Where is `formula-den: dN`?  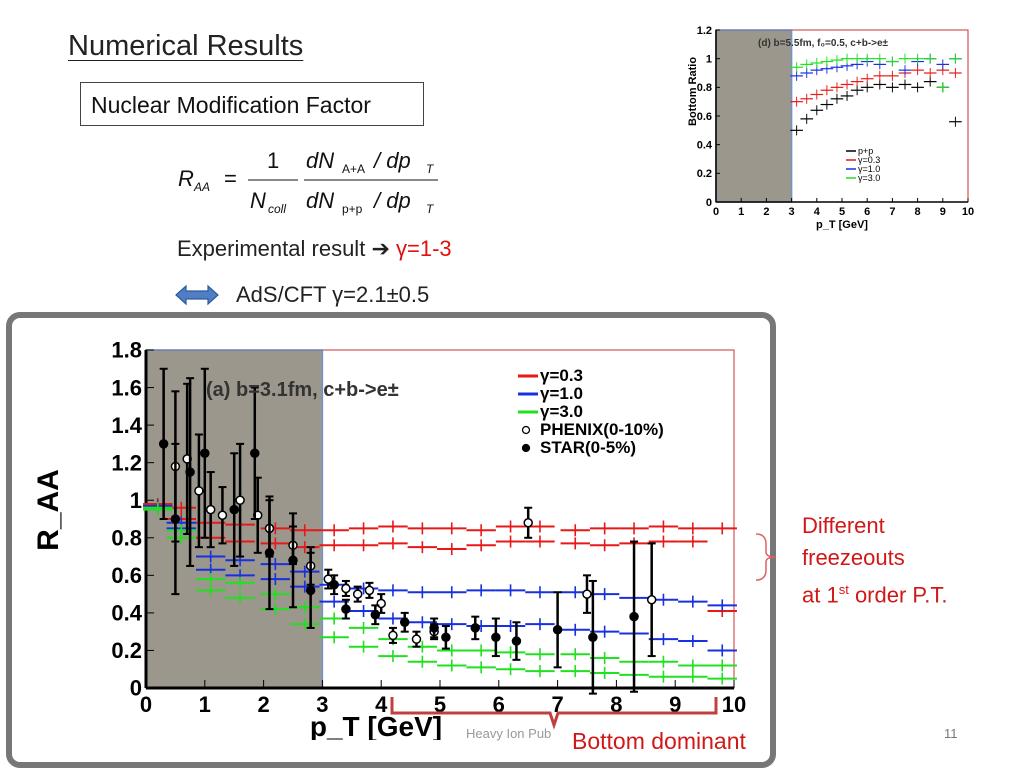 formula-den: dN is located at coordinates (320, 200).